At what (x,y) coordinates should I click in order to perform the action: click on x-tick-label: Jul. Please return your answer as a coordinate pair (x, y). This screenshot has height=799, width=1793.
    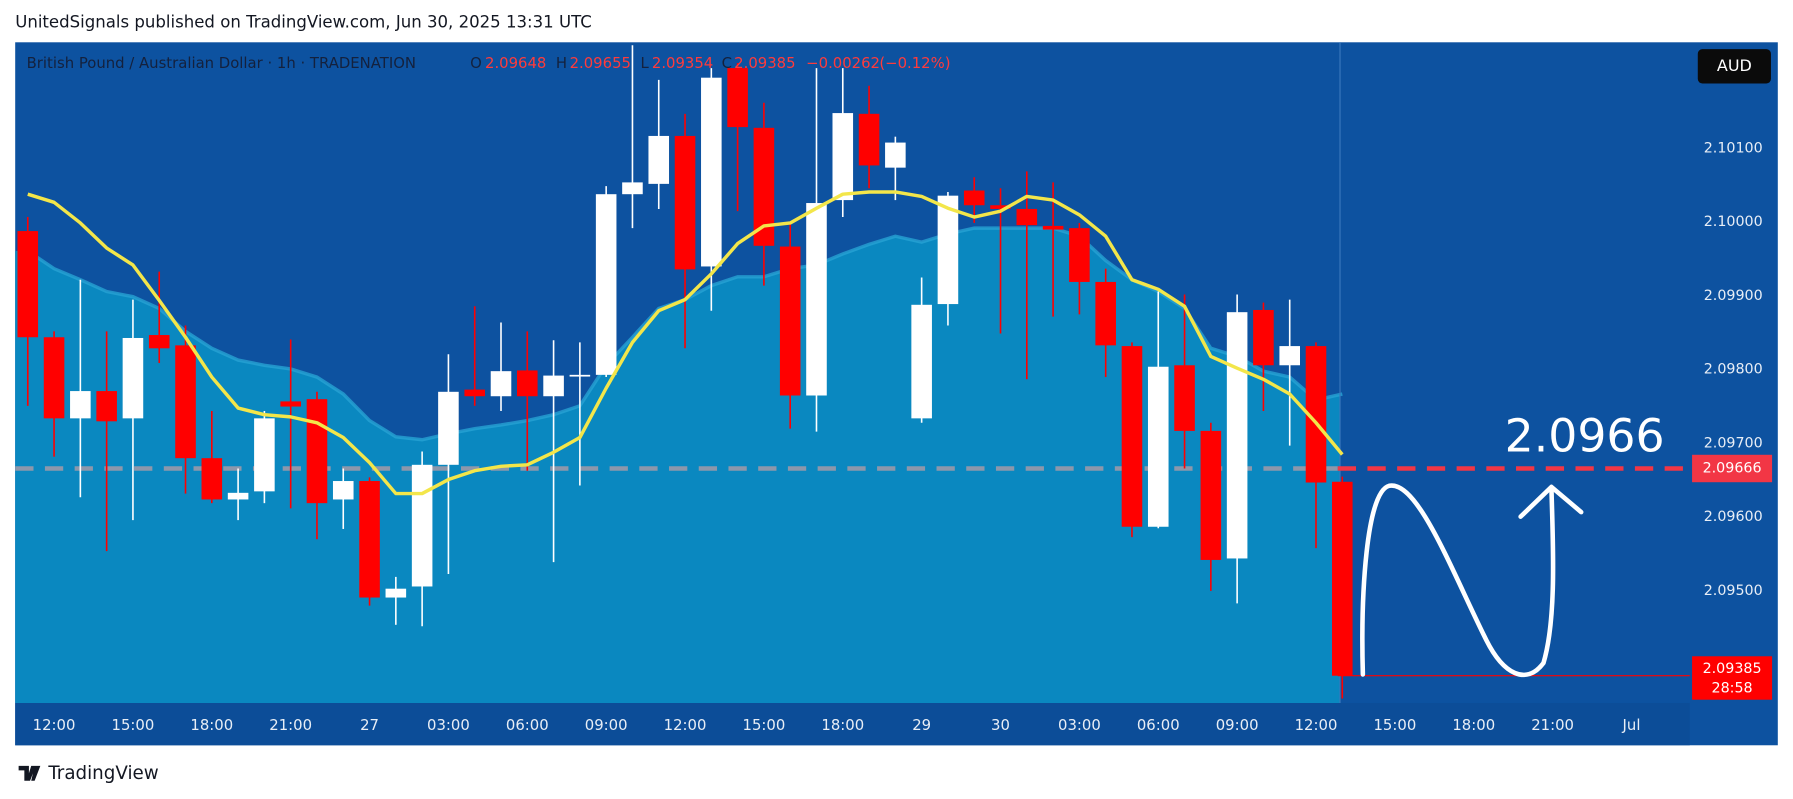
    Looking at the image, I should click on (1631, 725).